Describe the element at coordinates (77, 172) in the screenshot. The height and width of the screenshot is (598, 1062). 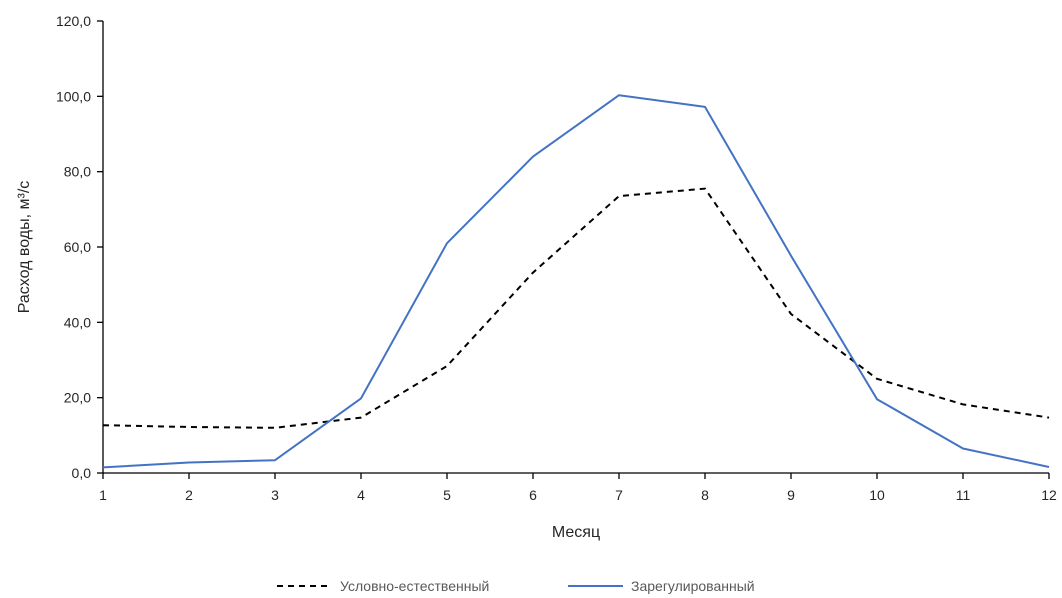
I see `y-tick-label: 80,0` at that location.